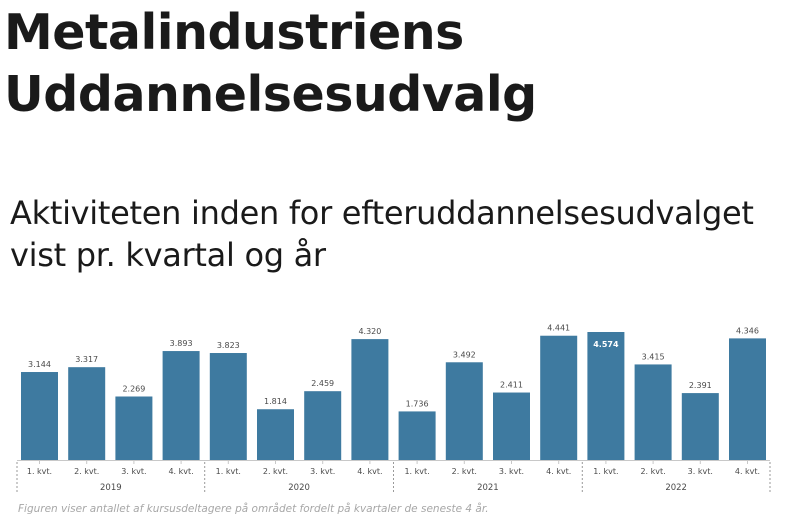 This screenshot has height=522, width=786. Describe the element at coordinates (417, 403) in the screenshot. I see `data-label: 1.736` at that location.